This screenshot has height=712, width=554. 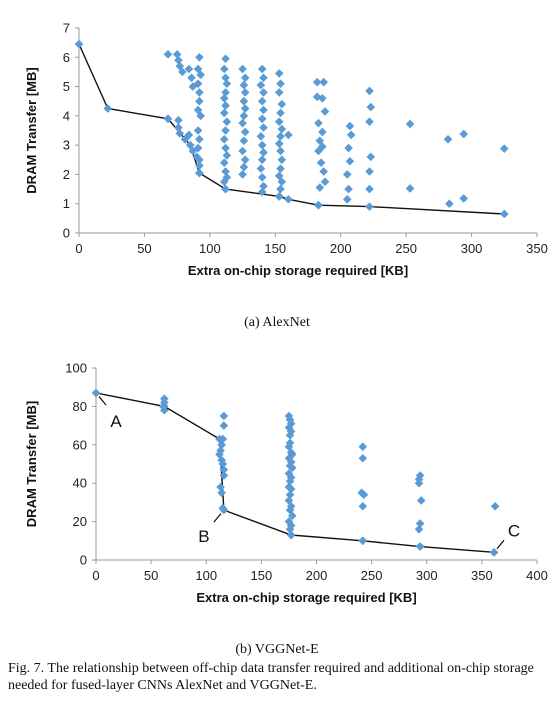 What do you see at coordinates (102, 401) in the screenshot?
I see `annotation-leader` at bounding box center [102, 401].